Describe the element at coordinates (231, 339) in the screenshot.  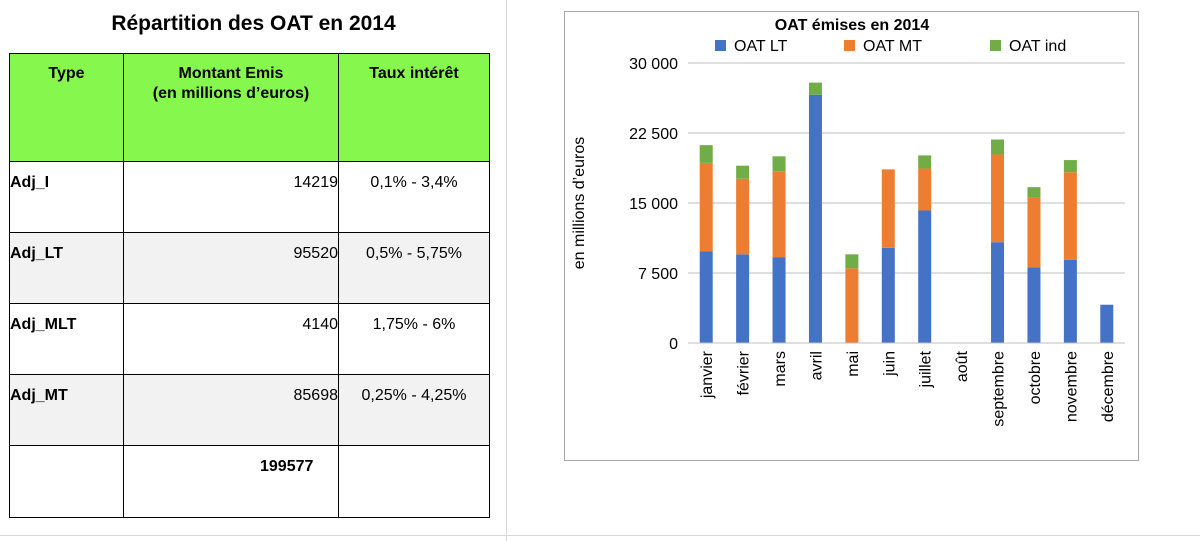
I see `row-amount: 4140` at that location.